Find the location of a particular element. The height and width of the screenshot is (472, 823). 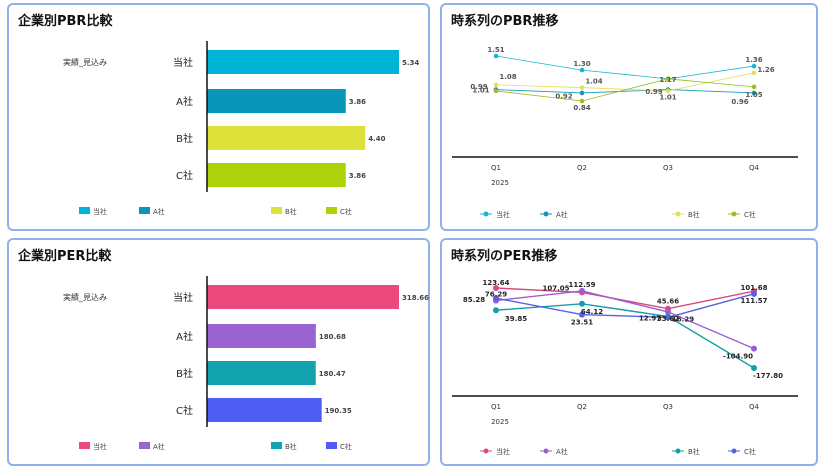

data-label: 0.84 is located at coordinates (581, 108).